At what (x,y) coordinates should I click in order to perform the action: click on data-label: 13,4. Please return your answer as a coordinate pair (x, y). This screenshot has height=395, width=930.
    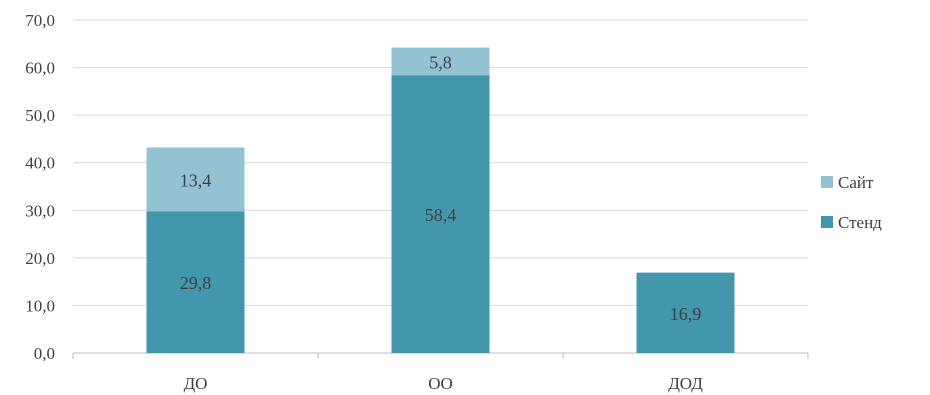
    Looking at the image, I should click on (196, 180).